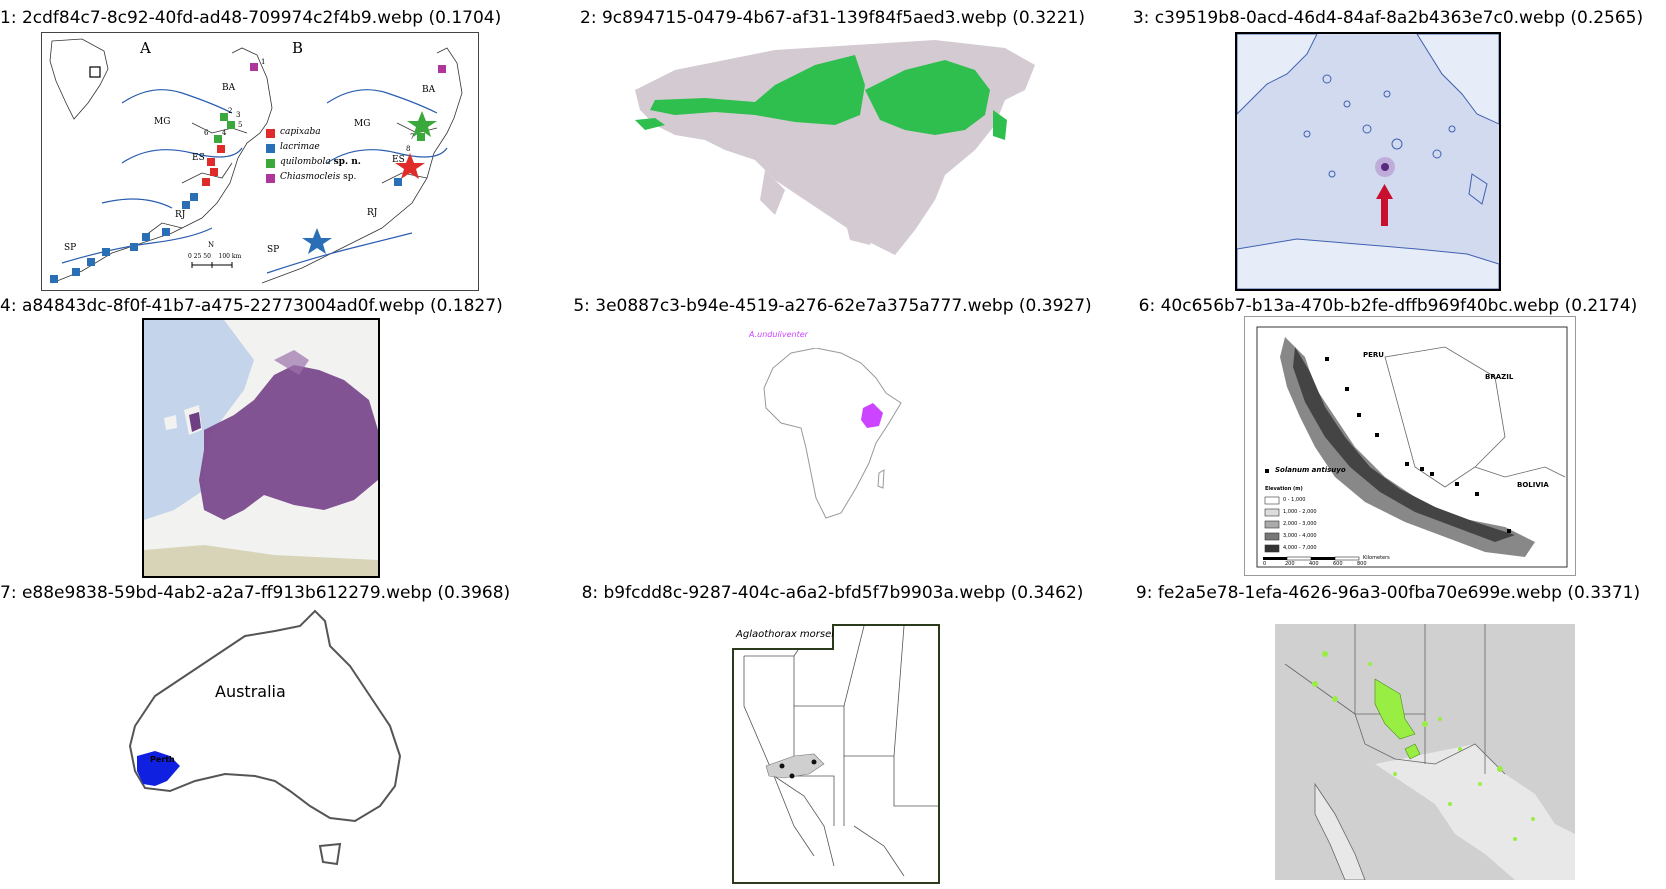  What do you see at coordinates (1429, 752) in the screenshot?
I see `southwest-us-mexico-range-map` at bounding box center [1429, 752].